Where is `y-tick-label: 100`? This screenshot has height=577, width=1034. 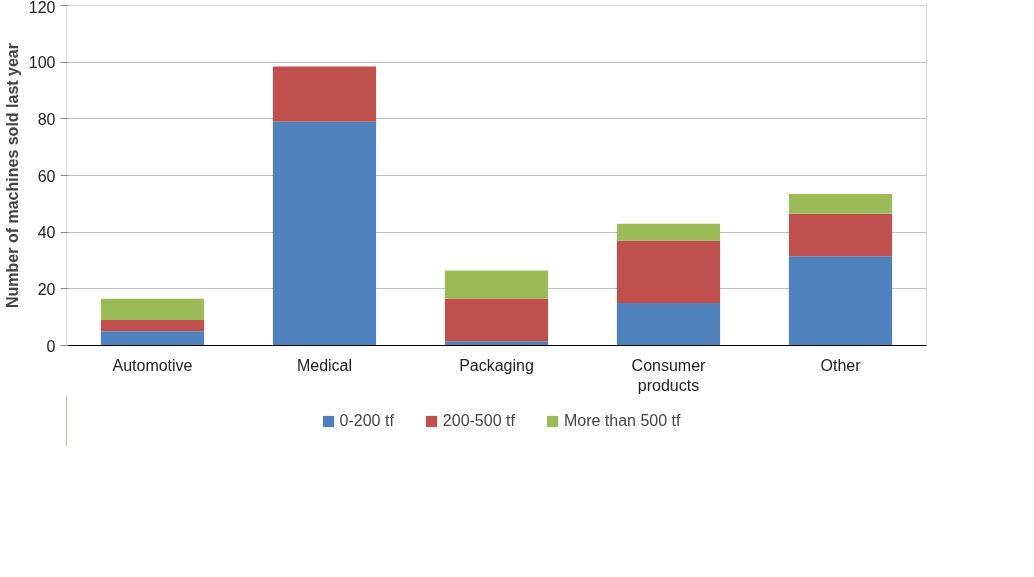 y-tick-label: 100 is located at coordinates (42, 63).